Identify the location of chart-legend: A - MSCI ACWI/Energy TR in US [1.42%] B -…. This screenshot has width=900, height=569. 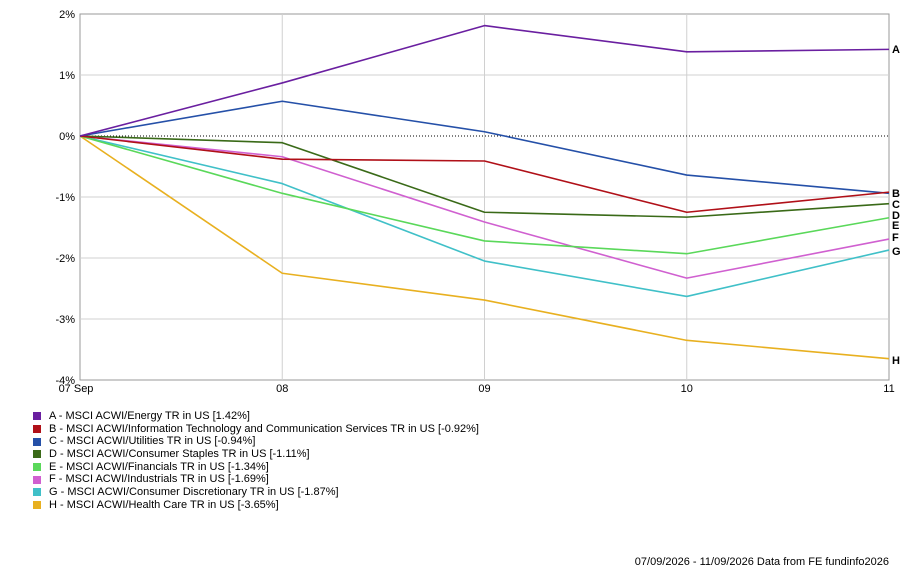
(256, 461).